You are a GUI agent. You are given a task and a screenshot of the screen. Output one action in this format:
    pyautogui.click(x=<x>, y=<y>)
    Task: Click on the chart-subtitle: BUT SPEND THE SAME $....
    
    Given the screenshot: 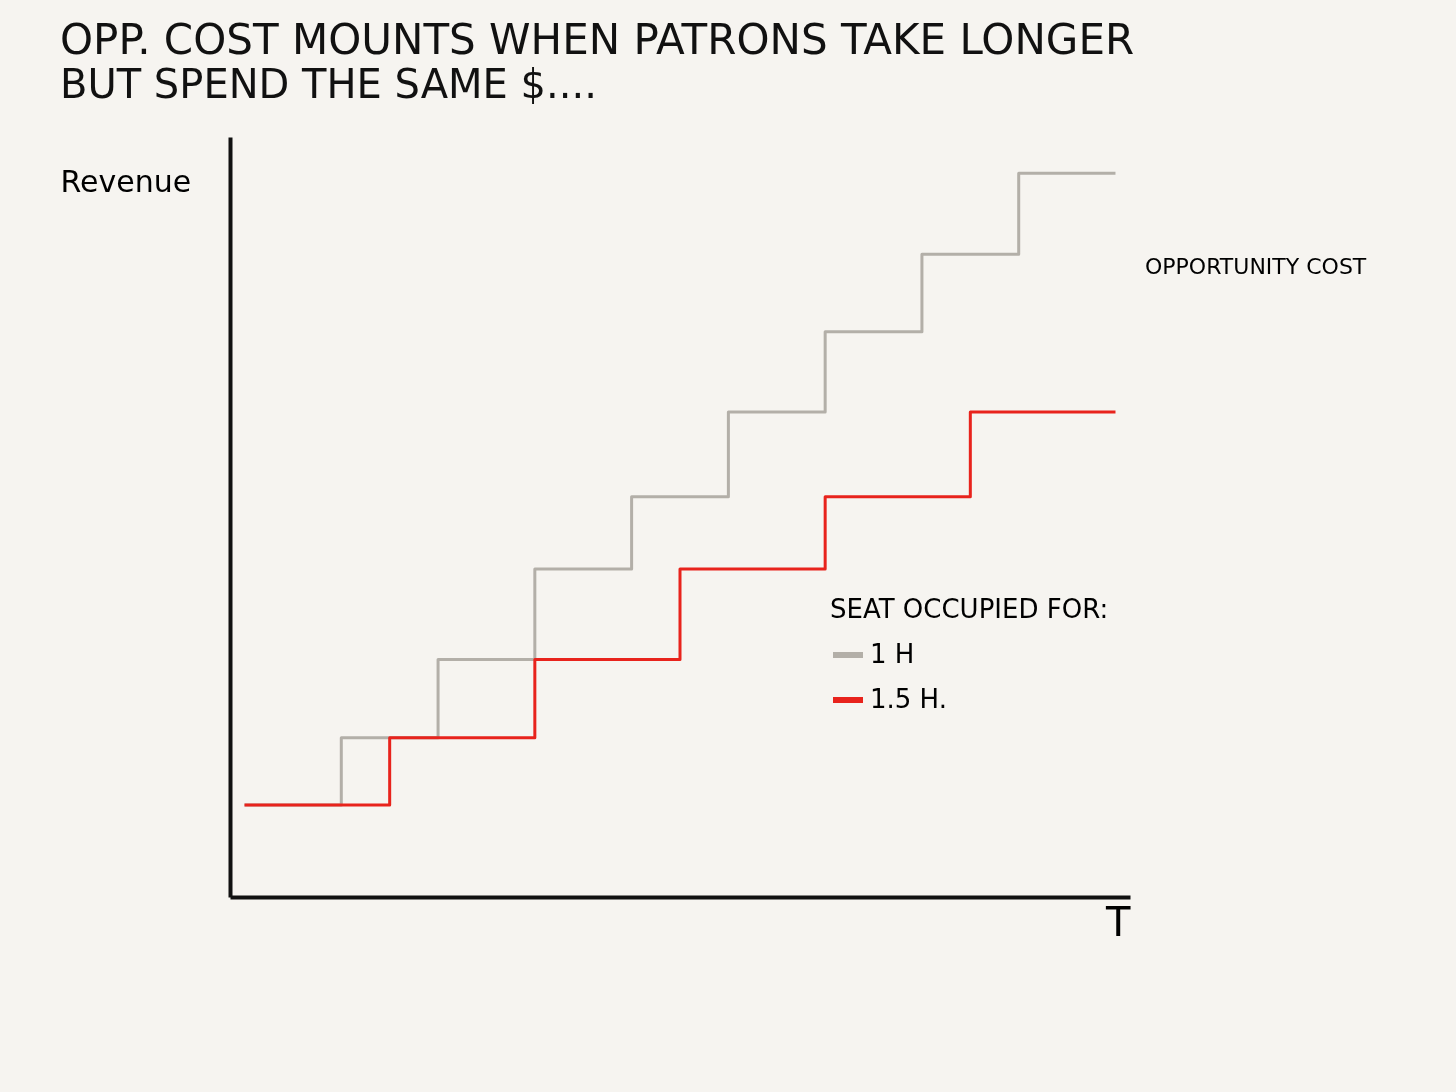 What is the action you would take?
    pyautogui.click(x=328, y=84)
    